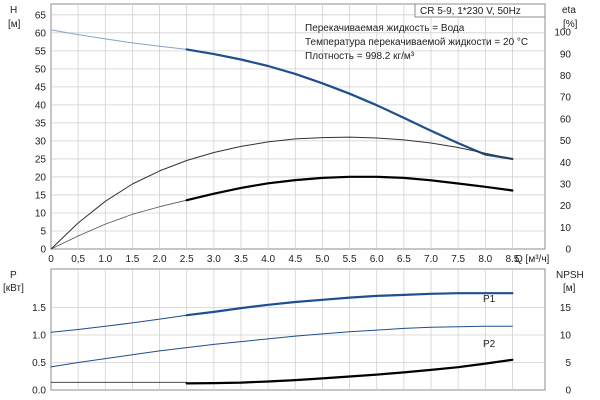  I want to click on flow-tick-label: 2.5, so click(187, 259).